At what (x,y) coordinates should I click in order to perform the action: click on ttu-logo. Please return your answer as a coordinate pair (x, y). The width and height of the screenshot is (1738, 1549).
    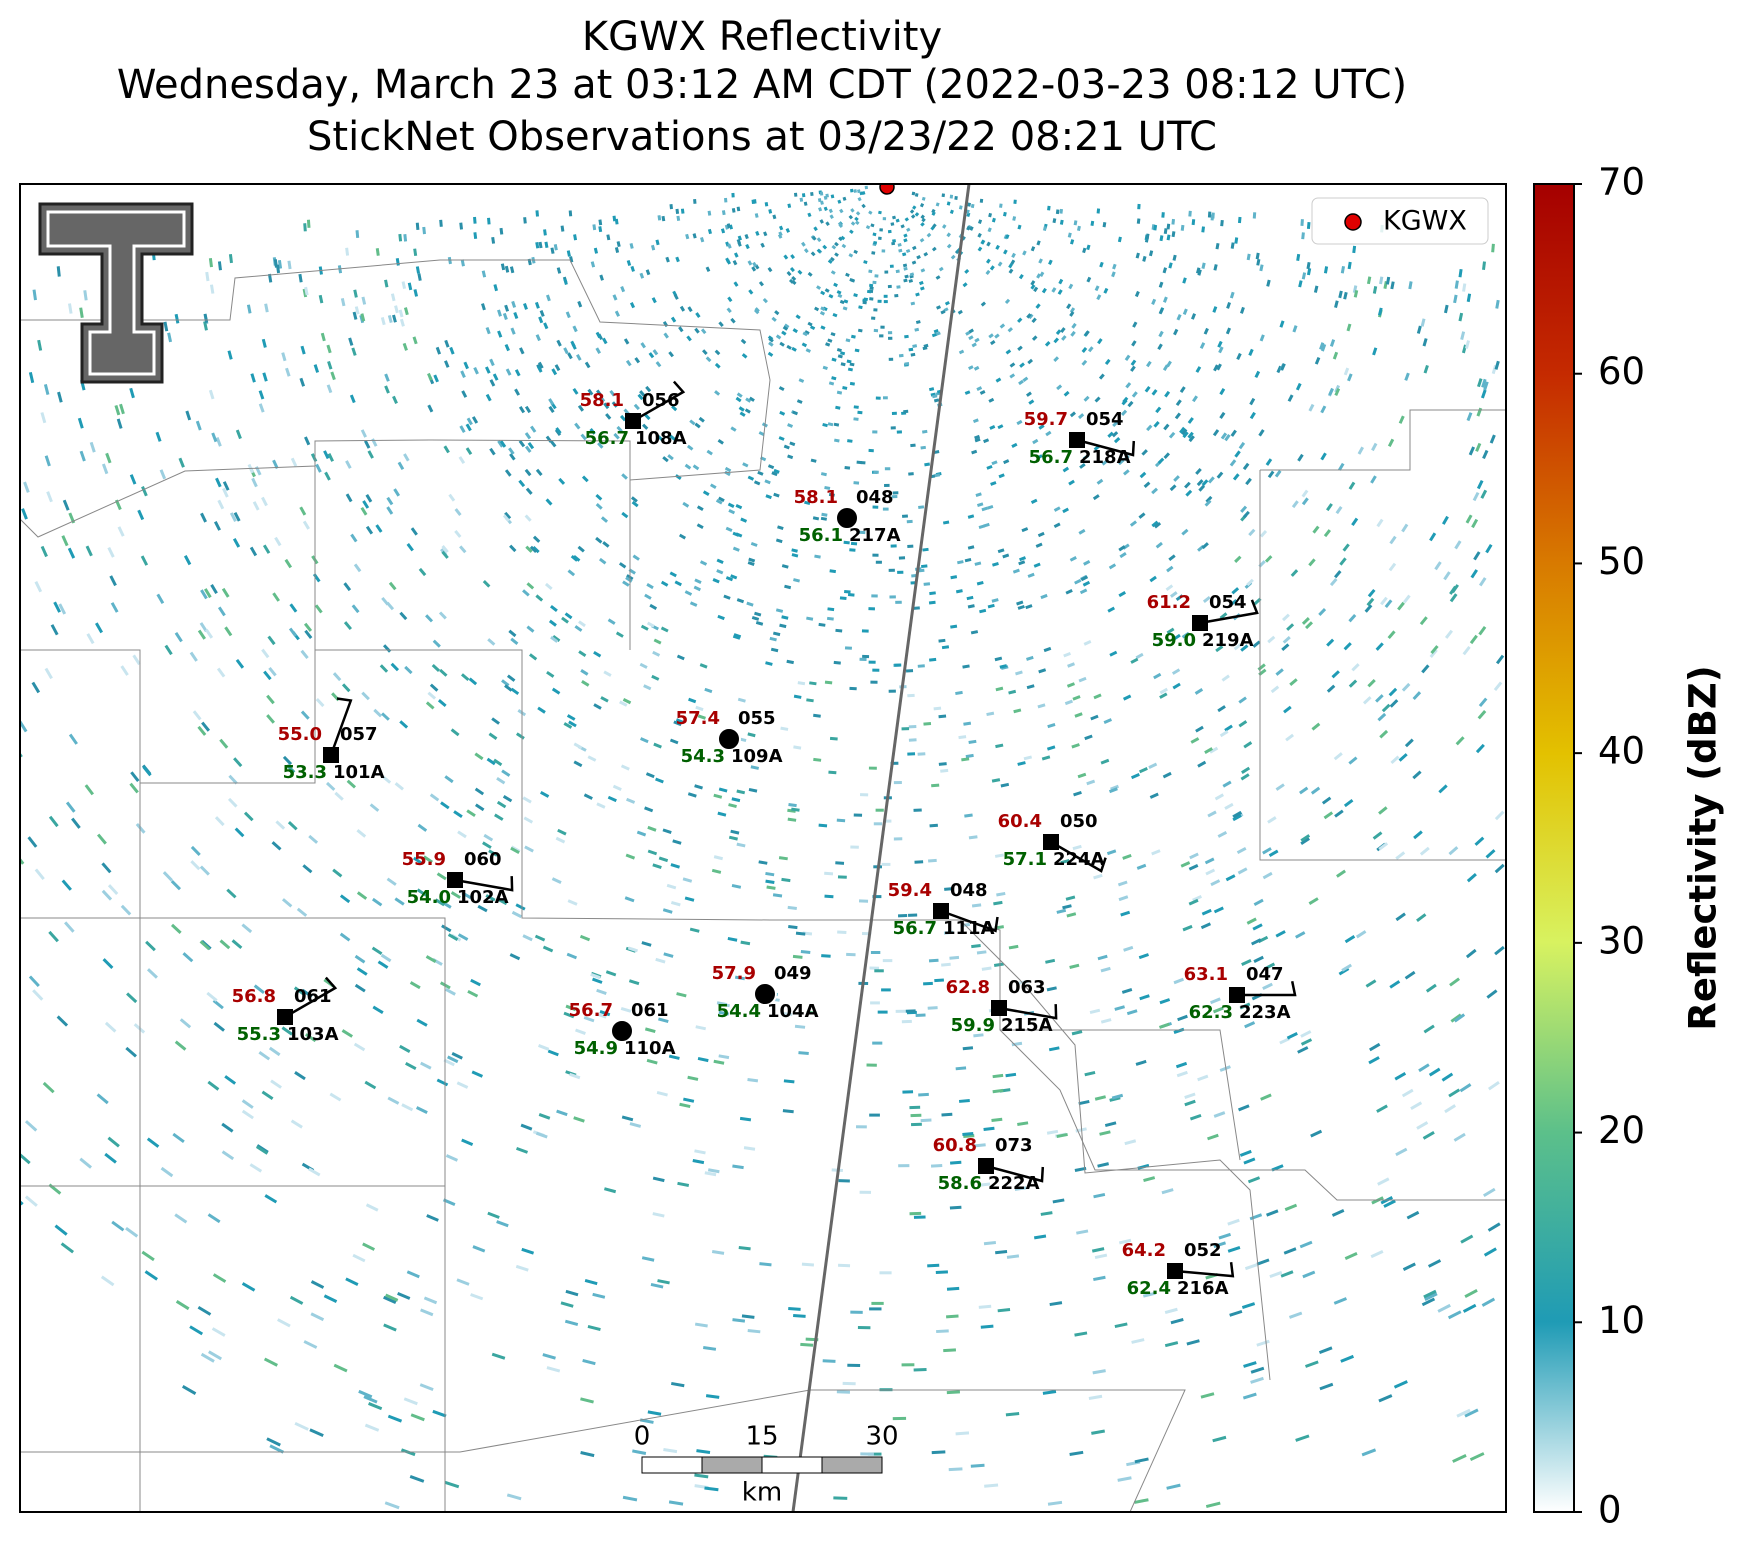
    Looking at the image, I should click on (116, 293).